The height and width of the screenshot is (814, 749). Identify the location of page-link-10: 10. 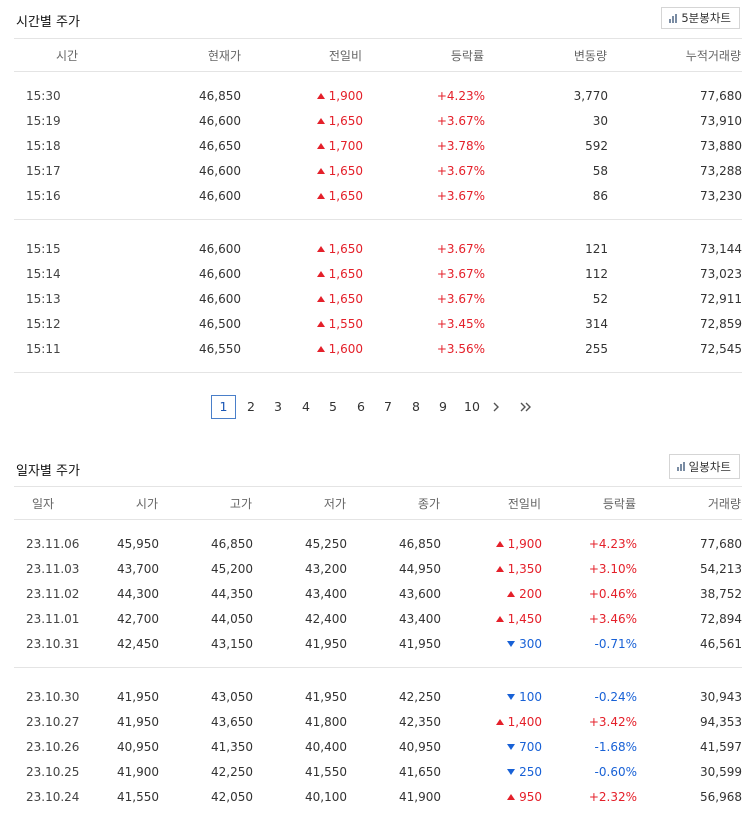
(472, 406).